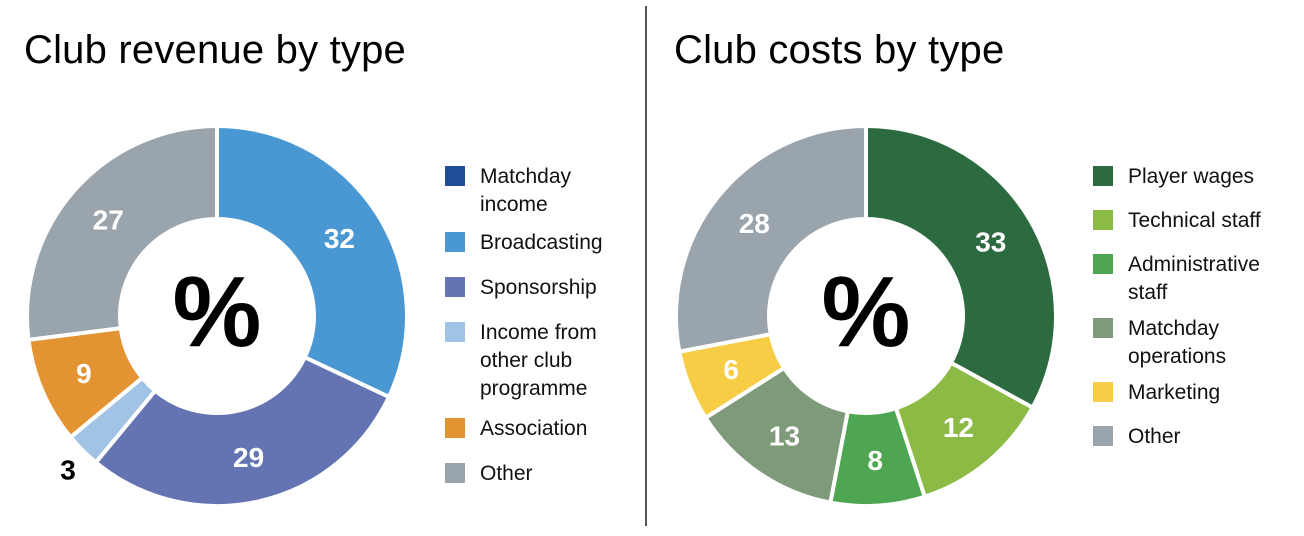  I want to click on data-label-technical-staff: 12, so click(958, 427).